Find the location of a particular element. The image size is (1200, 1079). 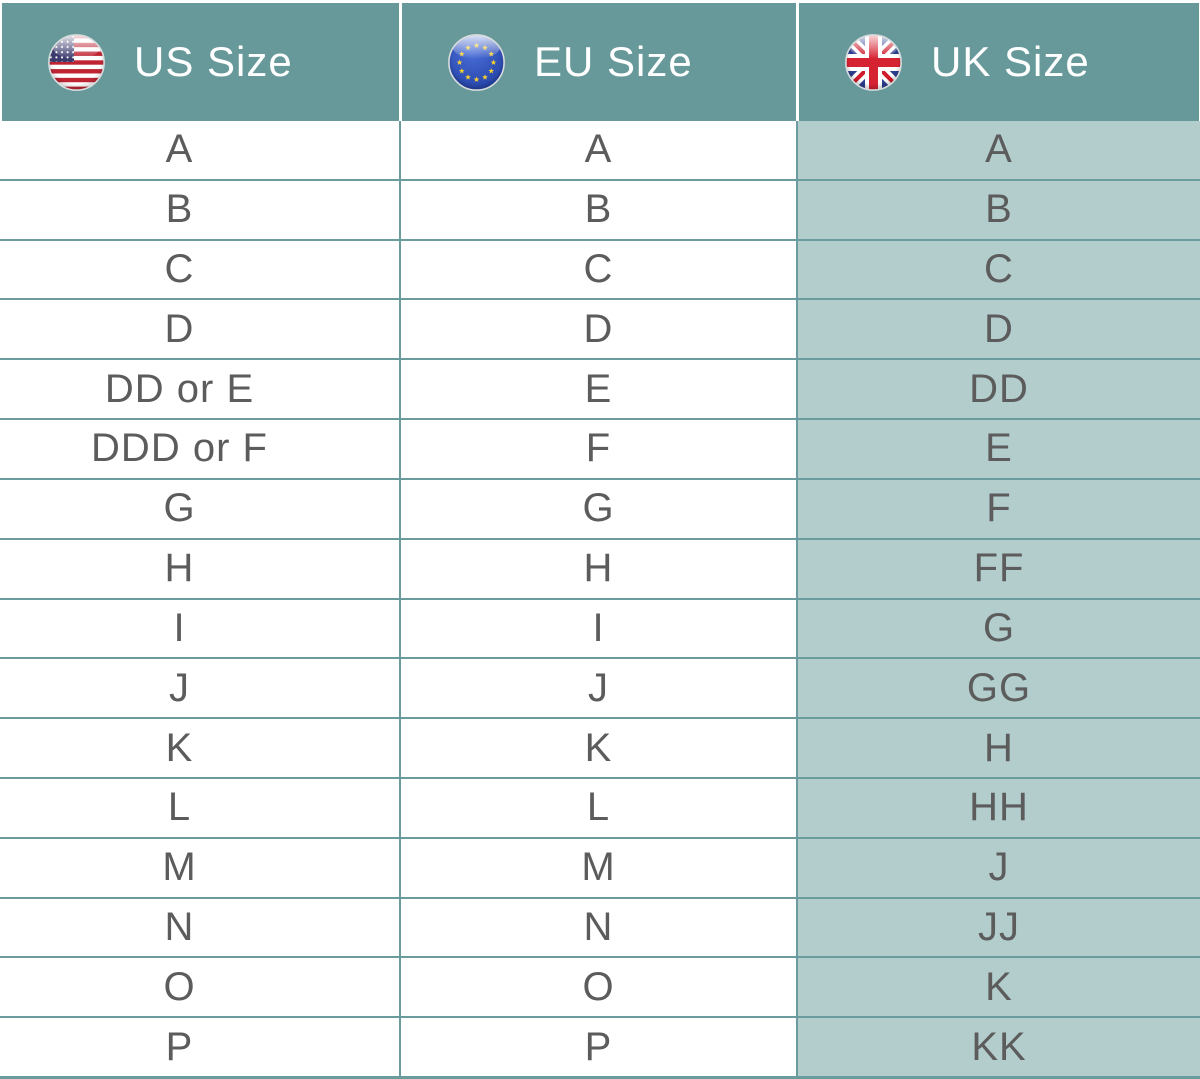

table-row: P P KK is located at coordinates (600, 1046).